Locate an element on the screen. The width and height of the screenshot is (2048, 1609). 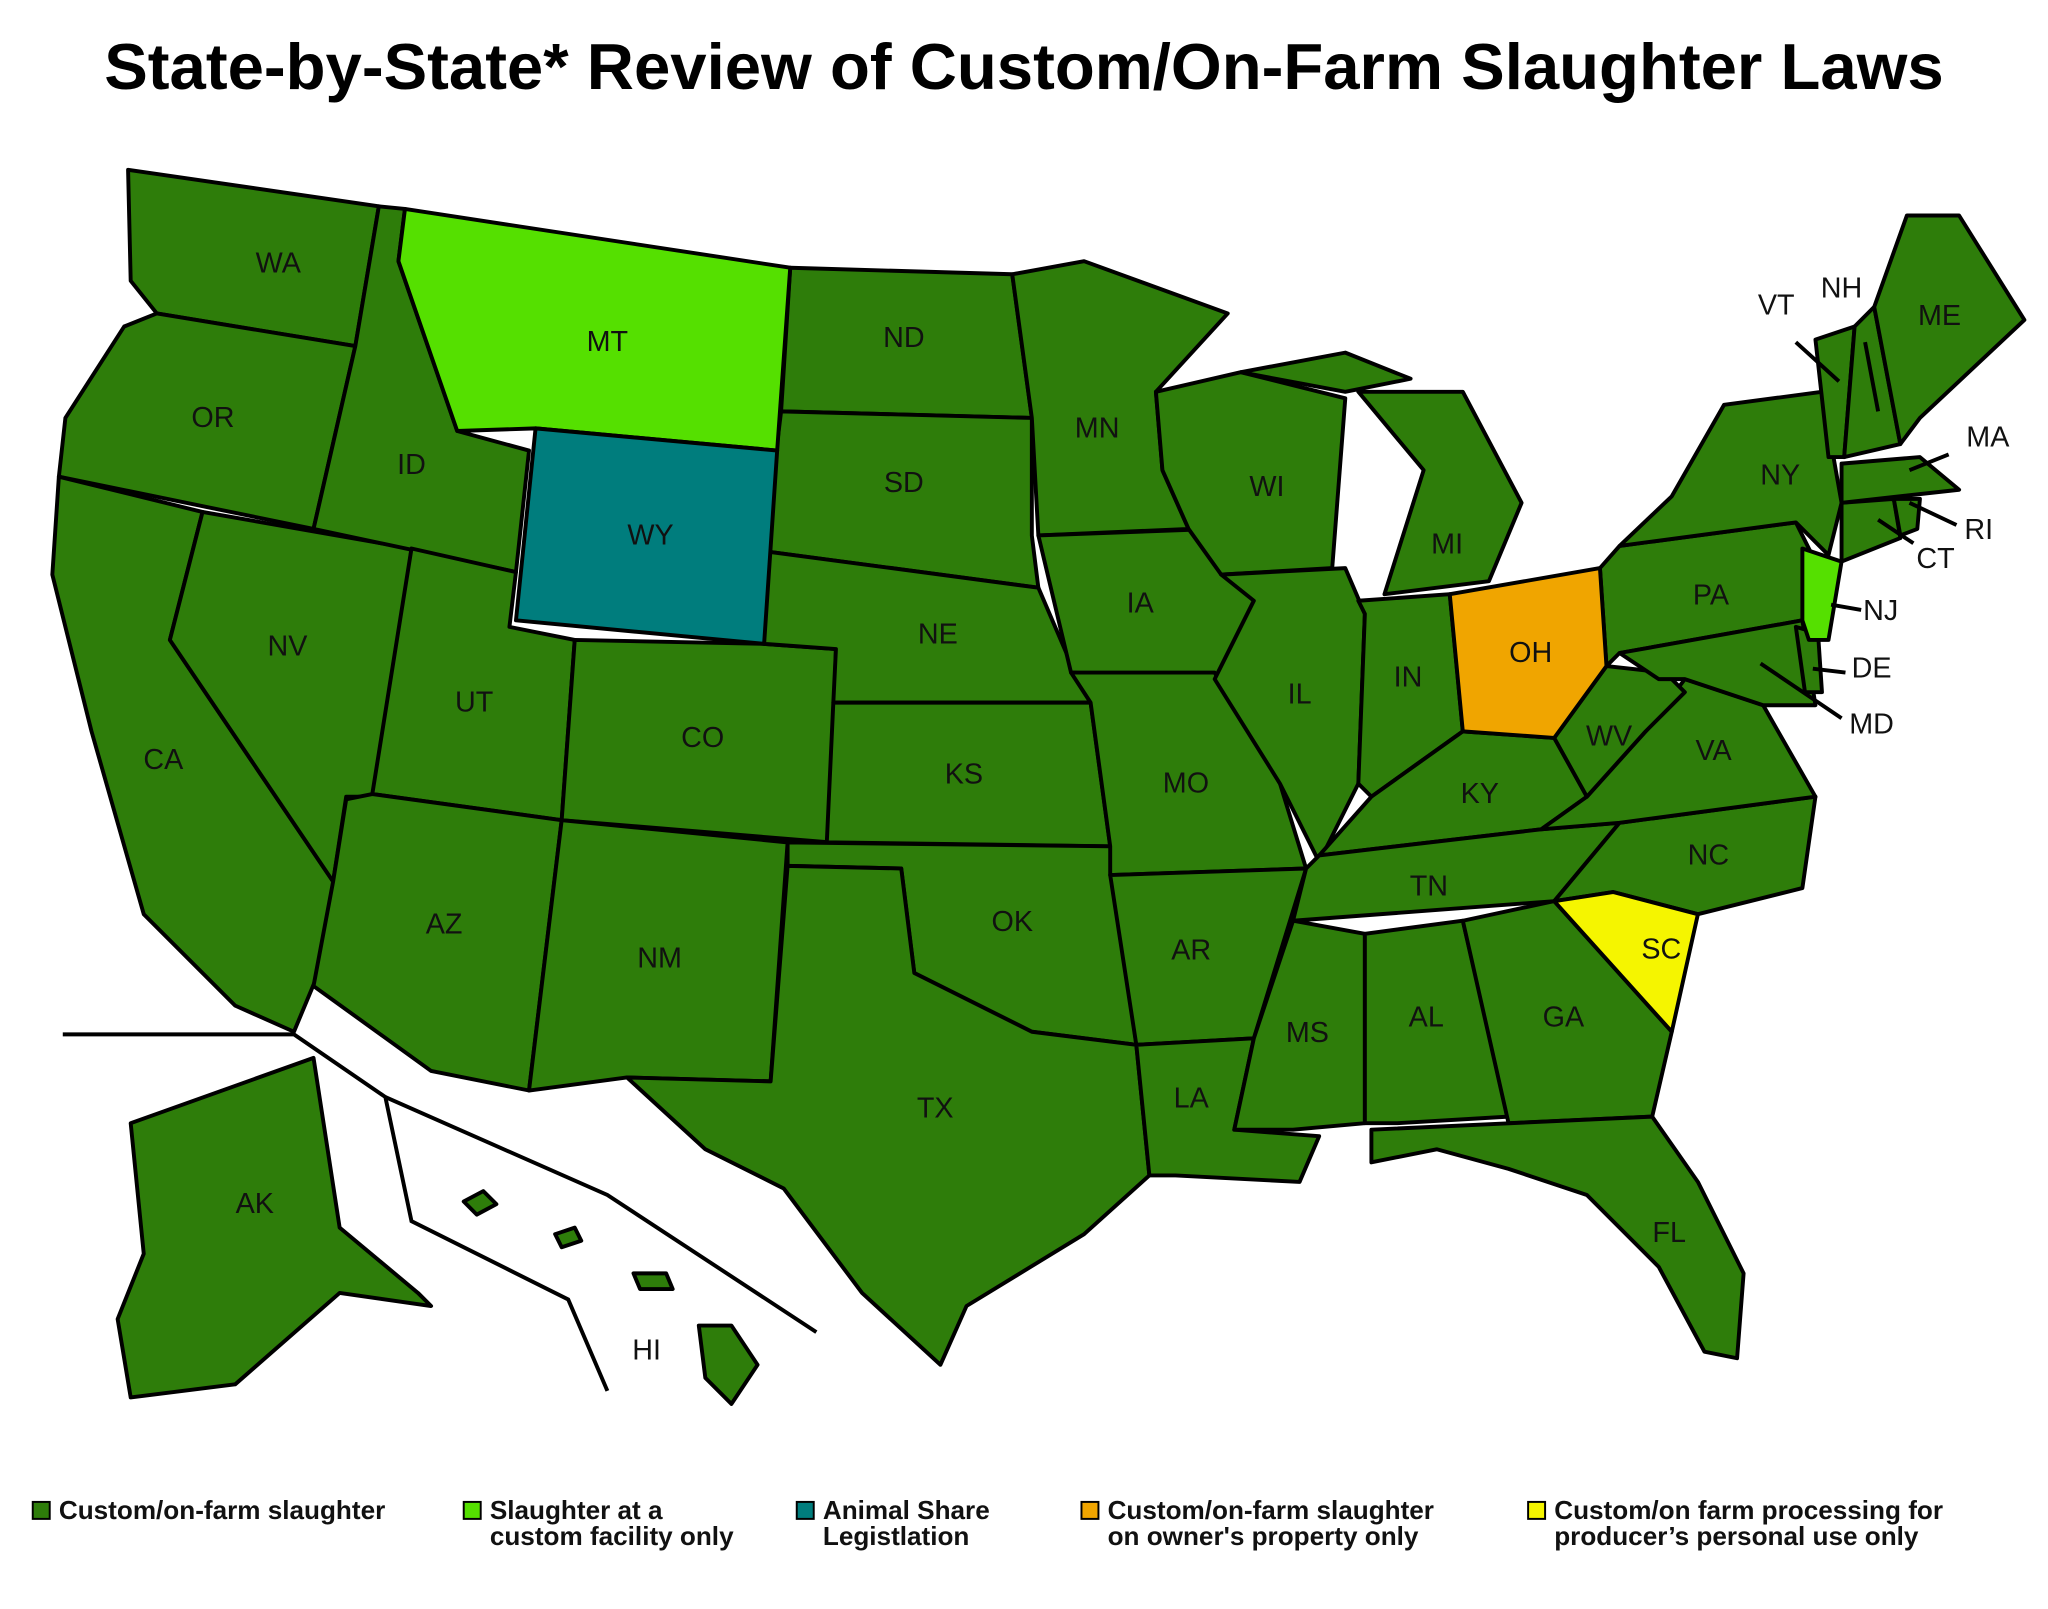
legend-label: Animal Share is located at coordinates (906, 1510).